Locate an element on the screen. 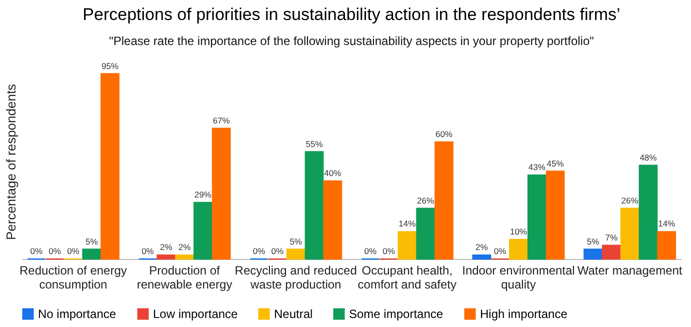 This screenshot has height=327, width=691. x-tick-label: Water management is located at coordinates (630, 271).